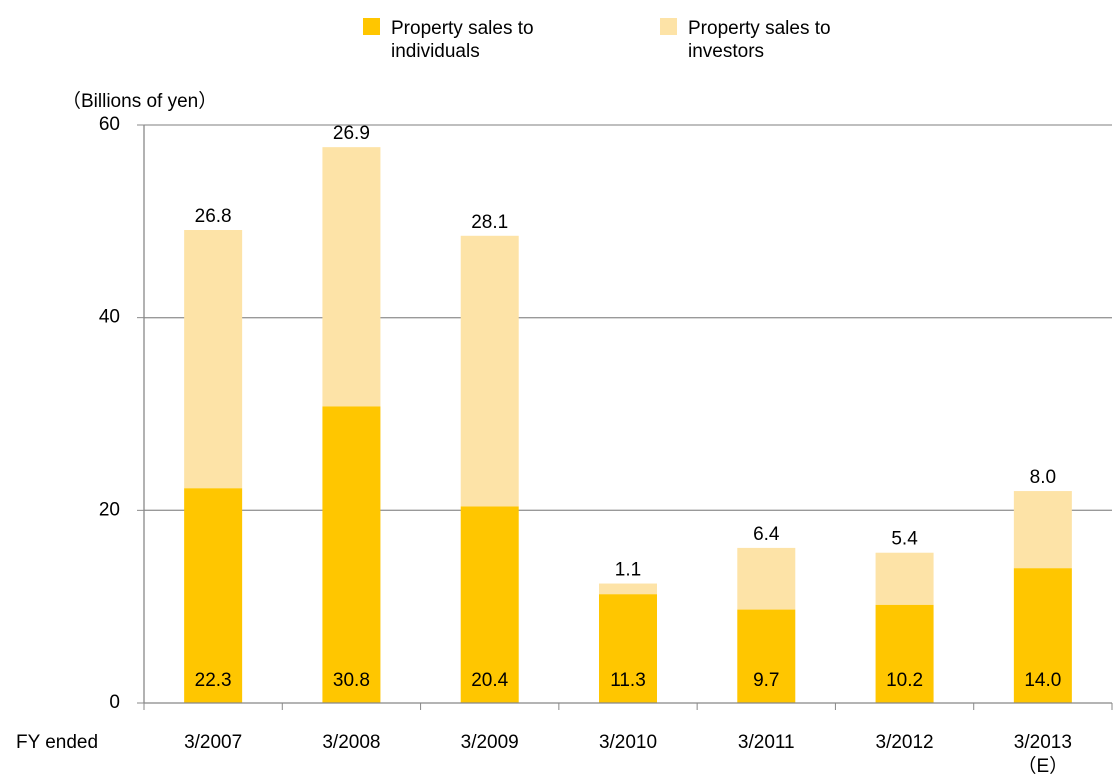  What do you see at coordinates (1043, 477) in the screenshot?
I see `data-label: 8.0` at bounding box center [1043, 477].